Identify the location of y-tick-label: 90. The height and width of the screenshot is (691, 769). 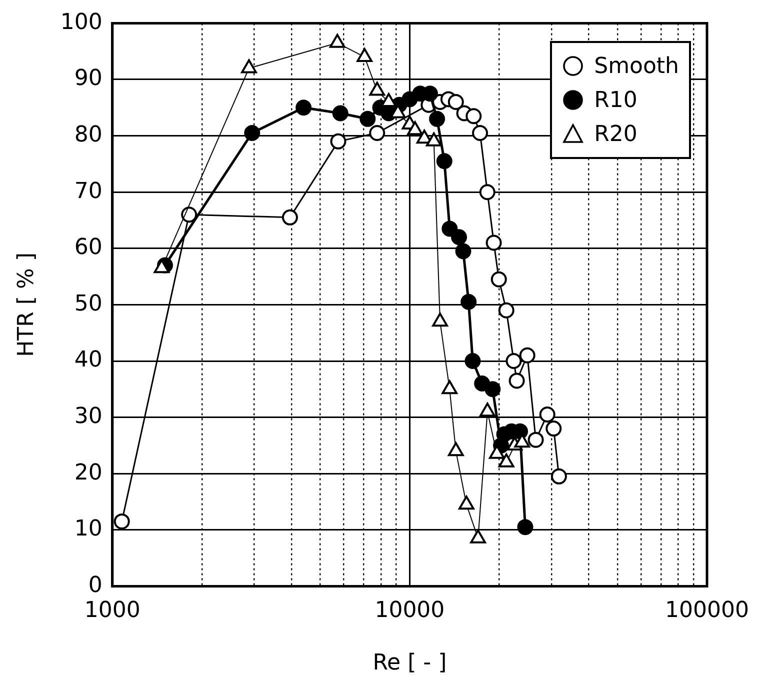
(88, 79).